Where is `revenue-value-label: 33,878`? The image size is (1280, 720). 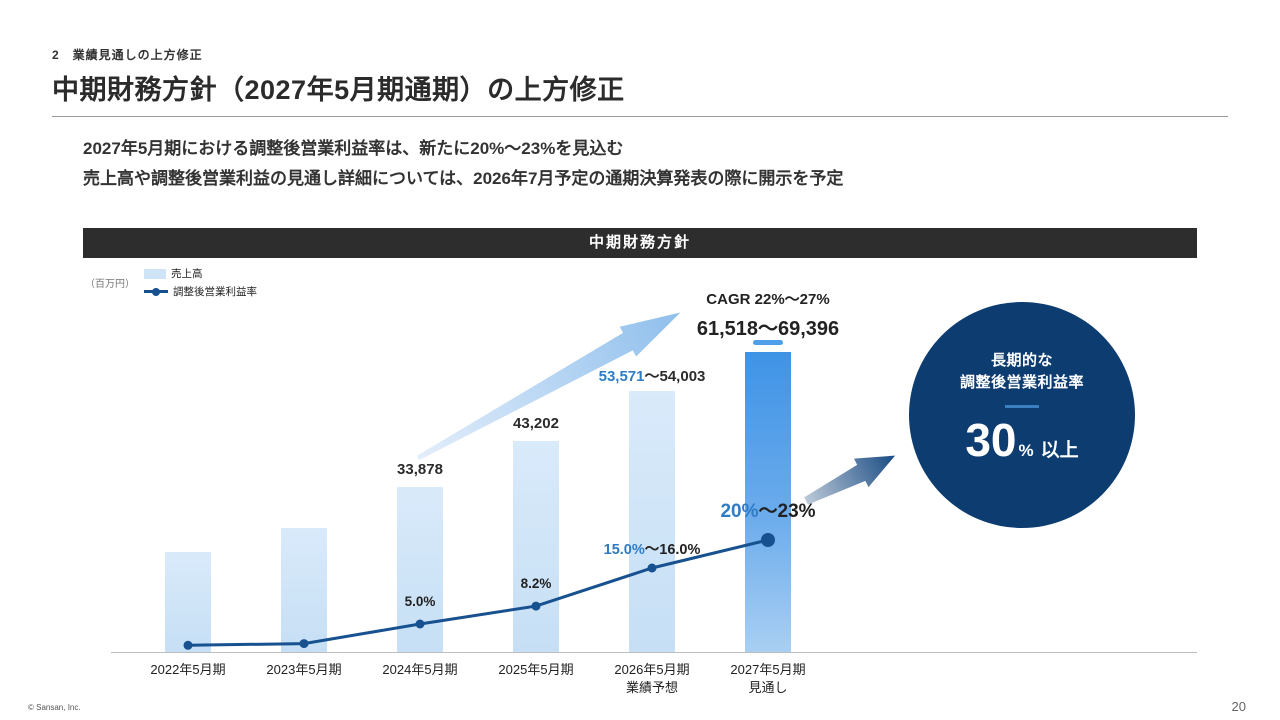
revenue-value-label: 33,878 is located at coordinates (420, 469).